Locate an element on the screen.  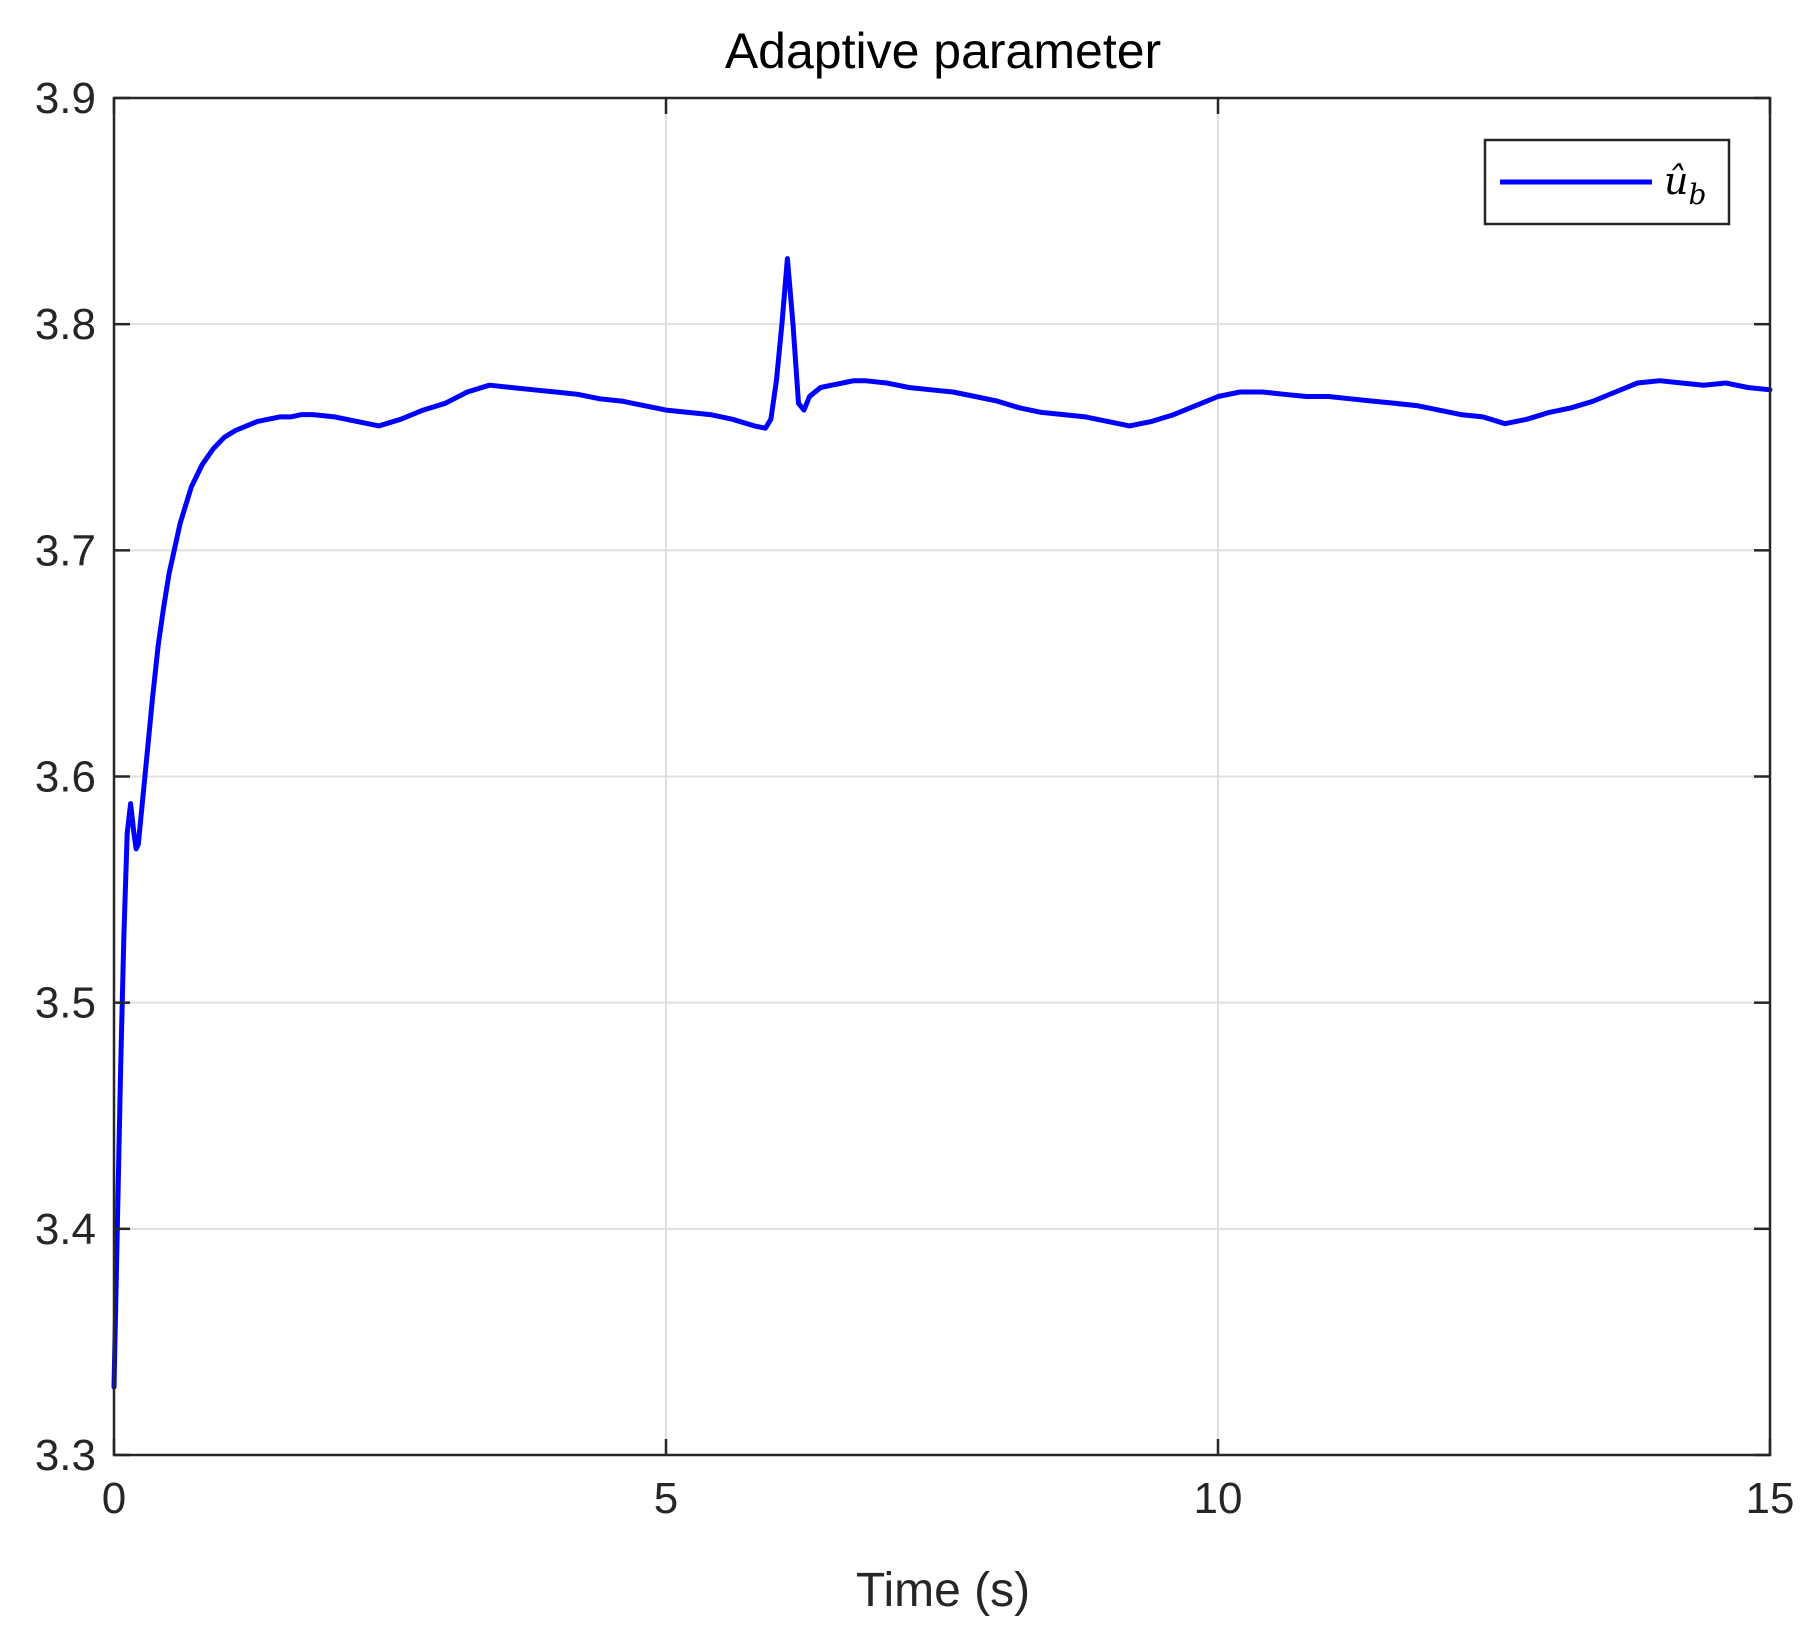
x-tick-label: 10 is located at coordinates (1218, 1498).